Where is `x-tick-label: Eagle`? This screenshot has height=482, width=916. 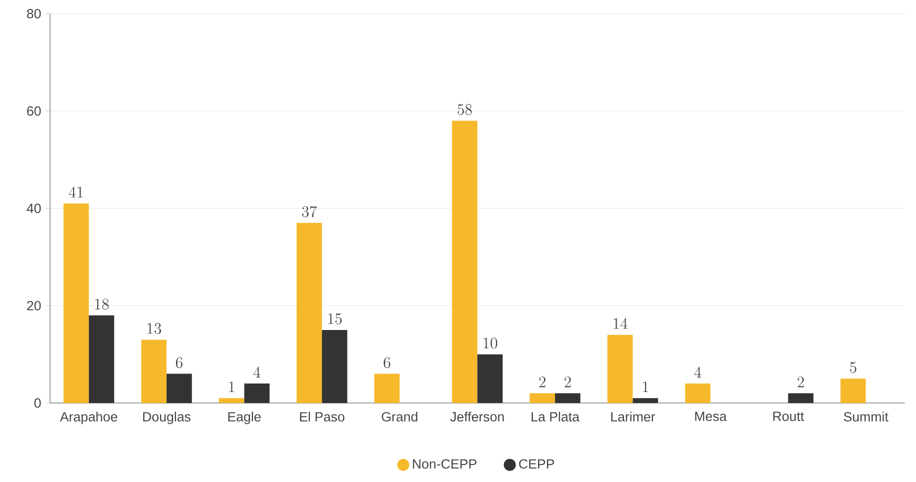
x-tick-label: Eagle is located at coordinates (244, 418).